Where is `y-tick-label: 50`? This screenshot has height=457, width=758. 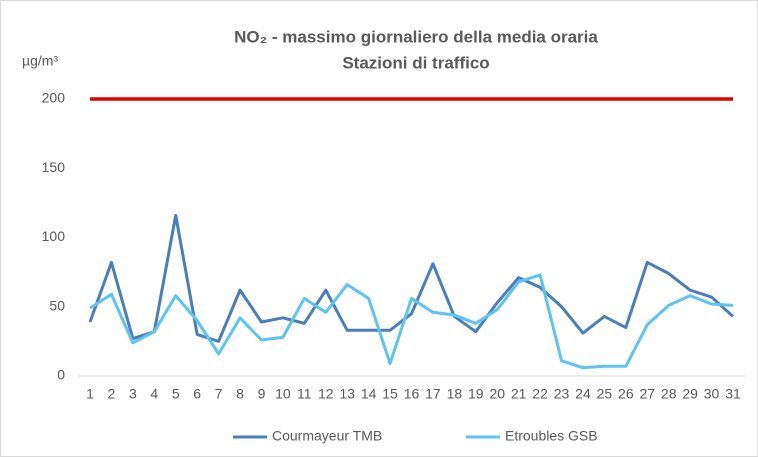
y-tick-label: 50 is located at coordinates (57, 305).